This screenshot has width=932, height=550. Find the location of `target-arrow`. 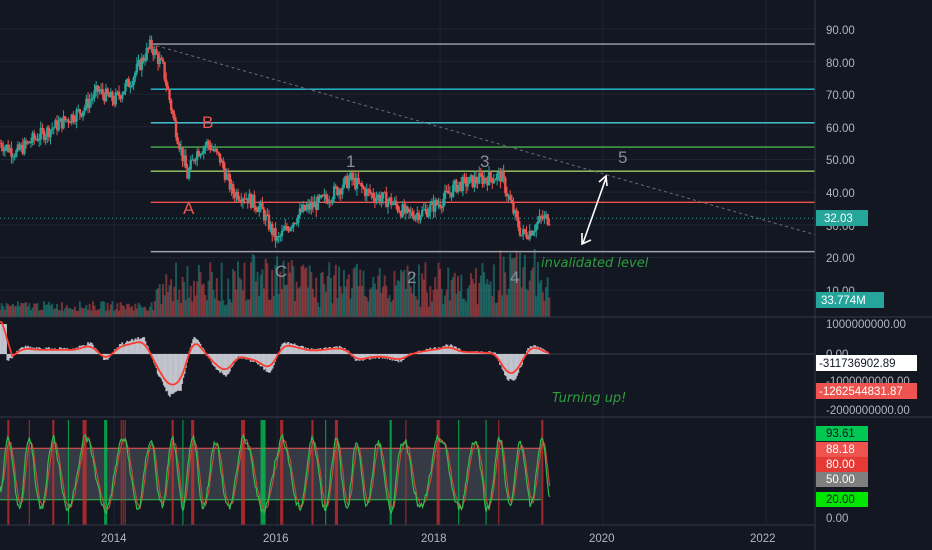

target-arrow is located at coordinates (594, 210).